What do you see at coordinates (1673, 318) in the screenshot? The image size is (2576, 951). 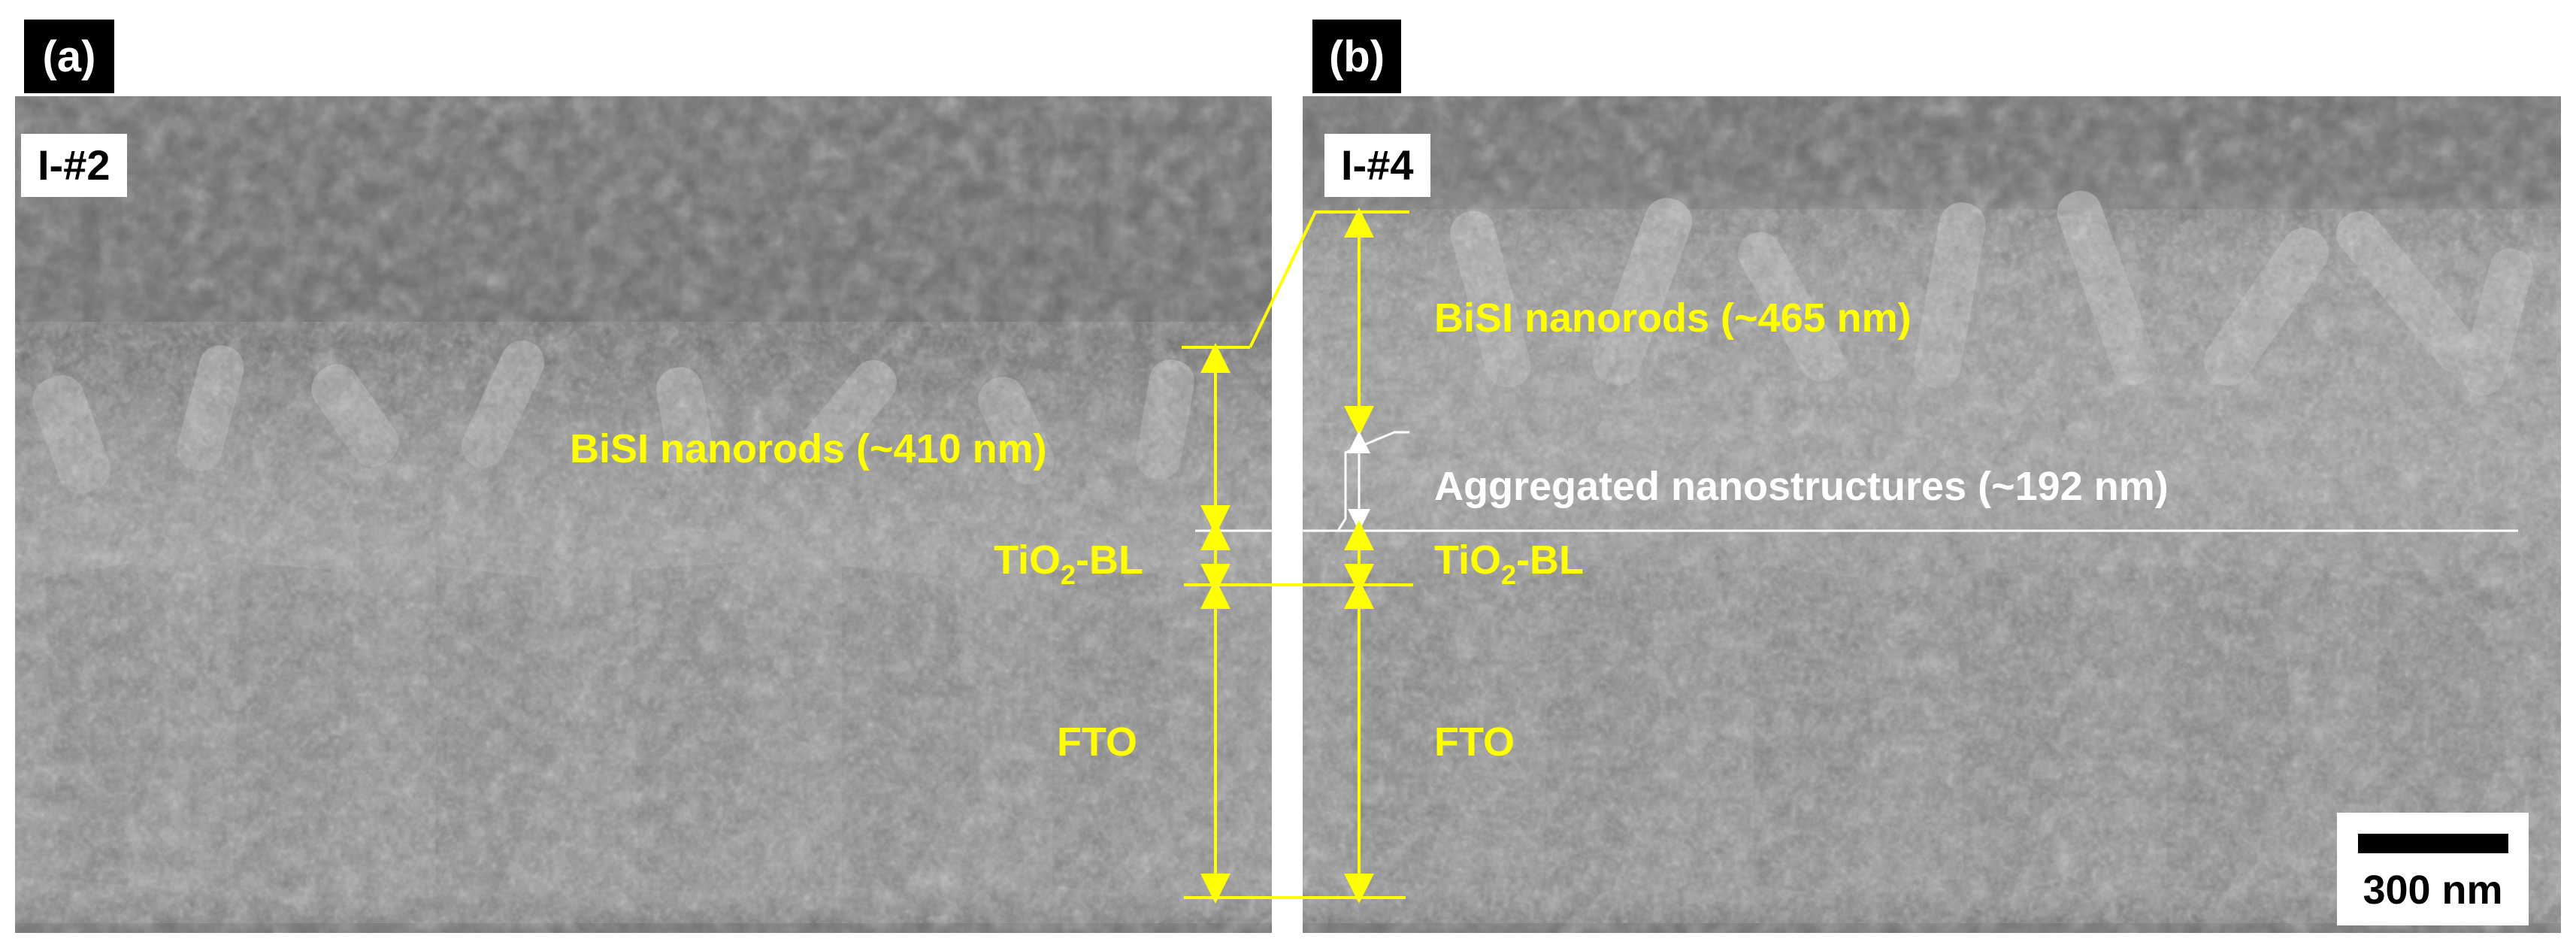 I see `label-b-nanorods: BiSI nanorods (~465 nm)` at bounding box center [1673, 318].